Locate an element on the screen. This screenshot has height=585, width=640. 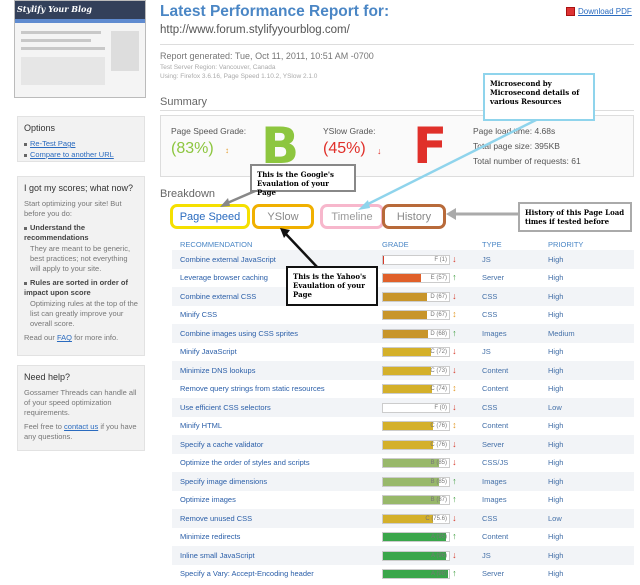
table-row: Inline small JavaScript A (96) ↓ JS High is located at coordinates (403, 555).